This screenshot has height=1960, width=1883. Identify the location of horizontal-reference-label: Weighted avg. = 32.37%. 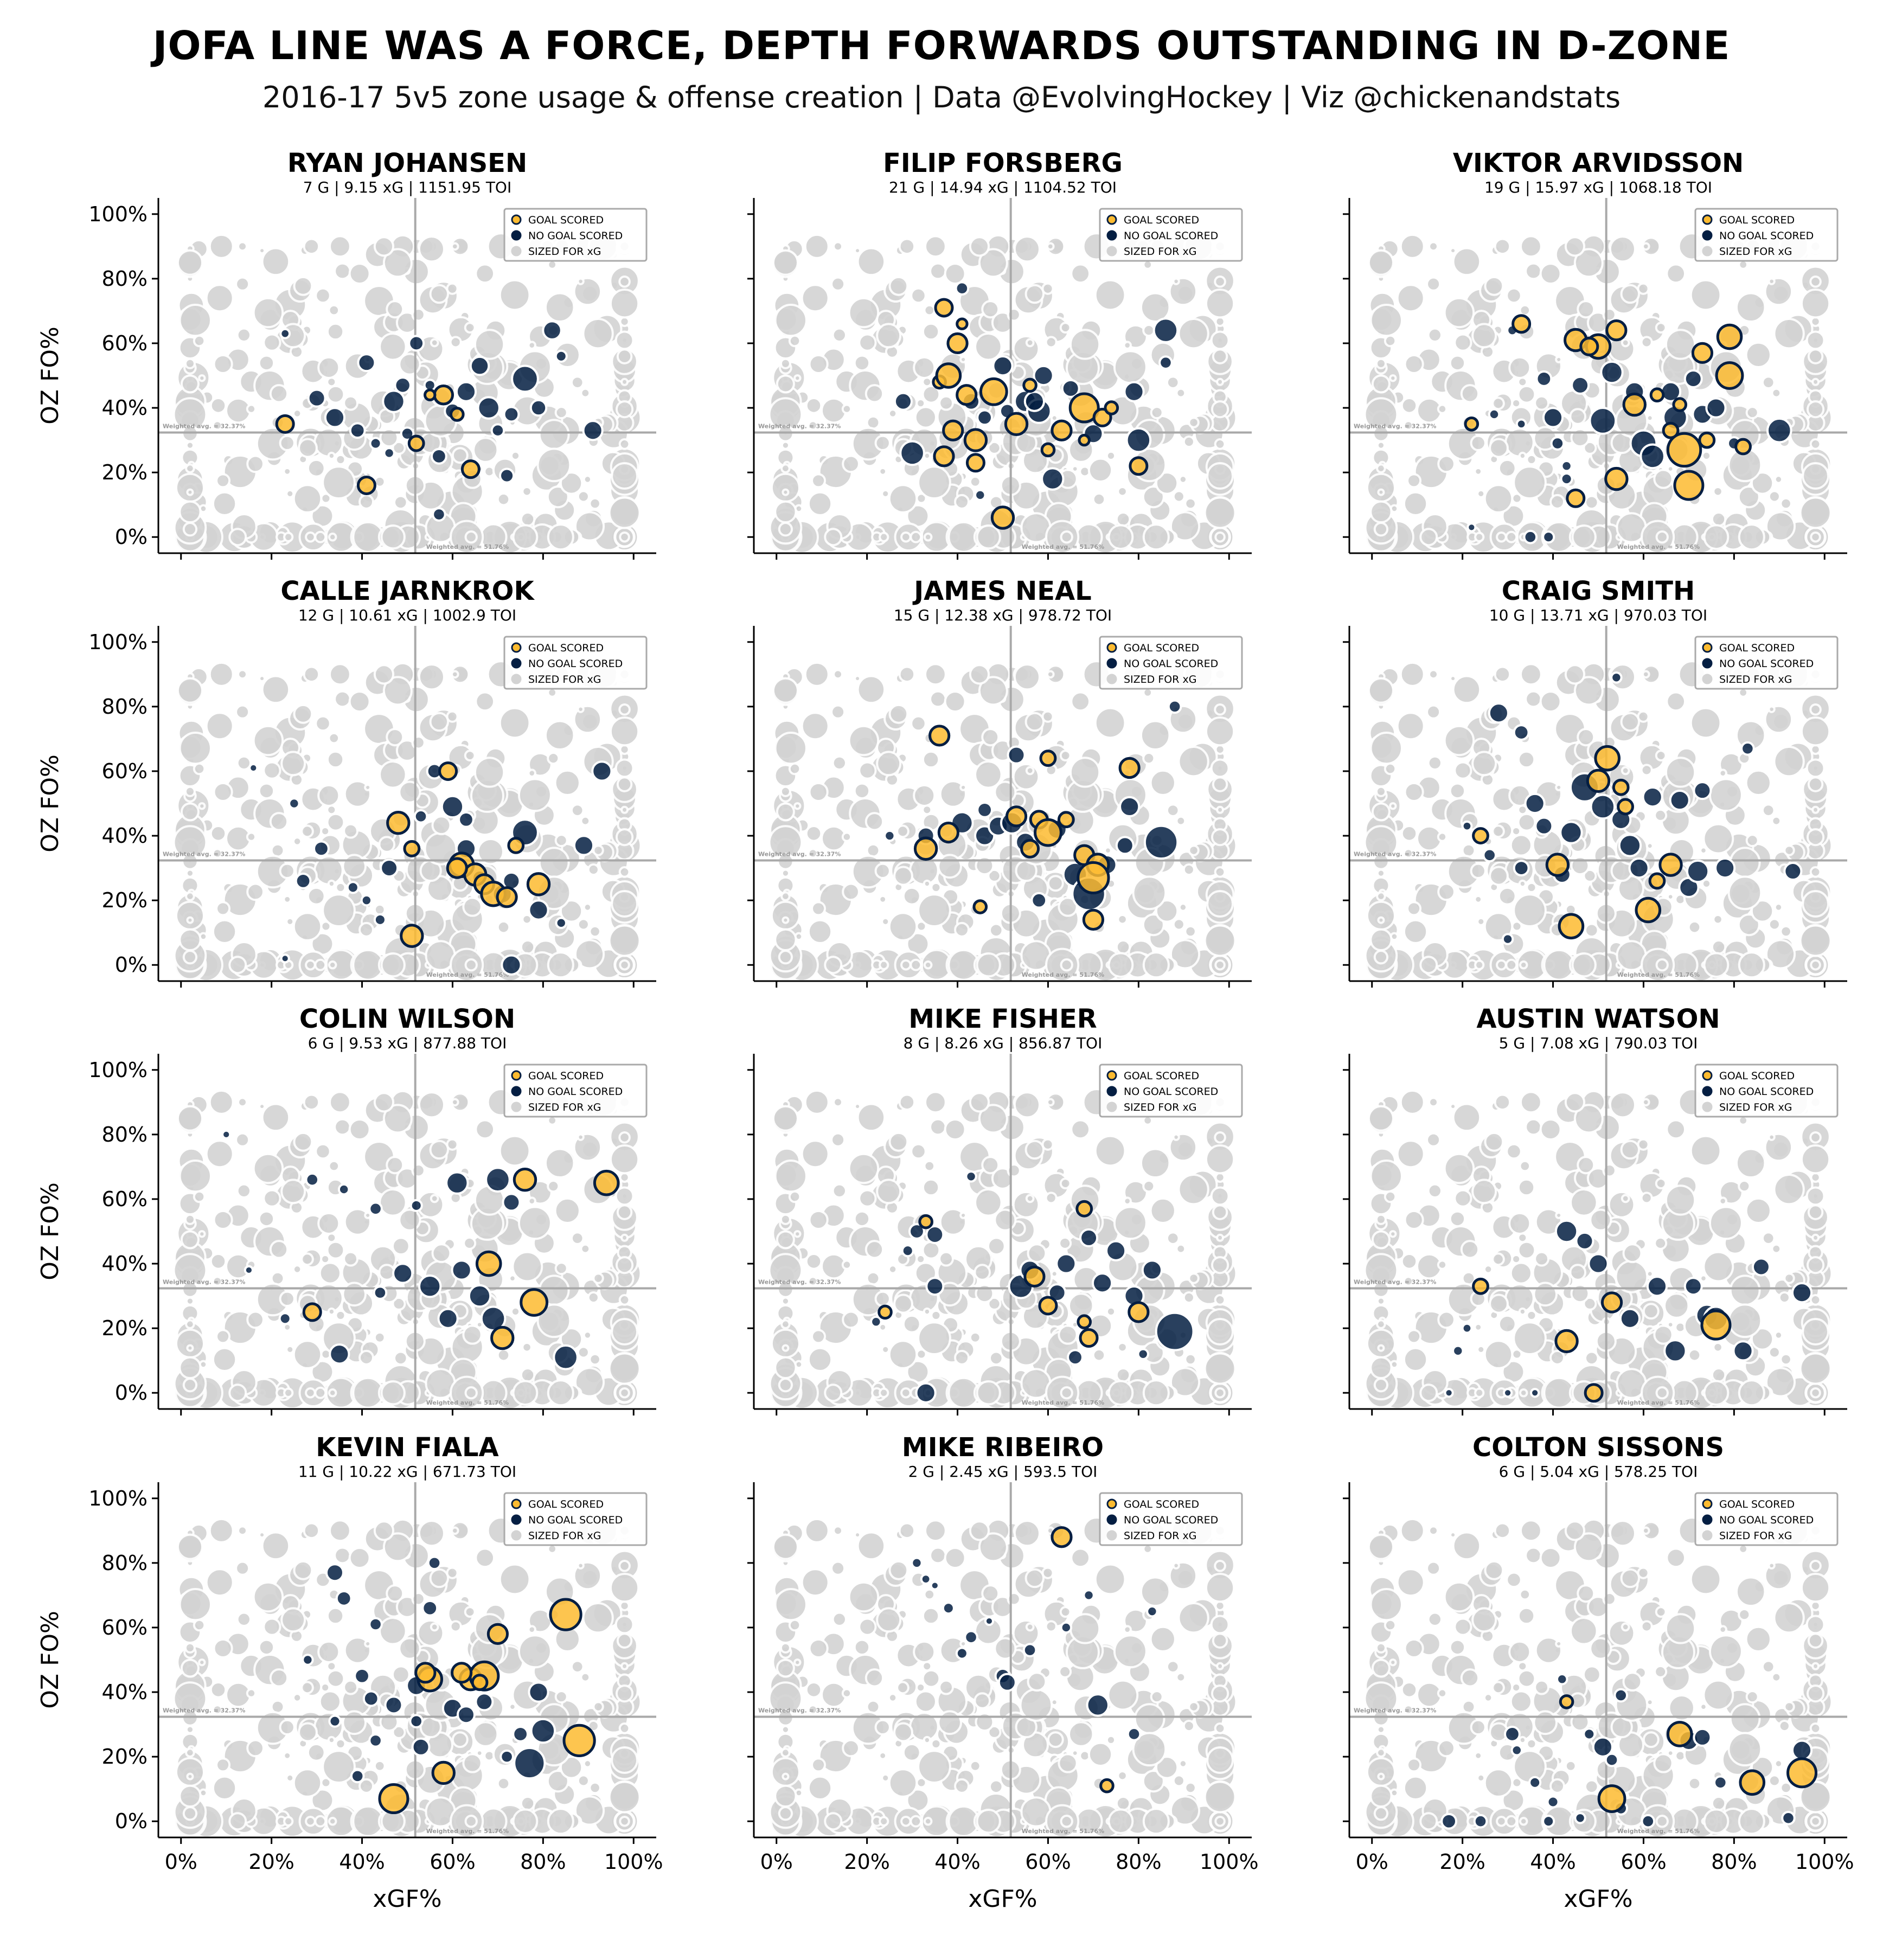
(799, 426).